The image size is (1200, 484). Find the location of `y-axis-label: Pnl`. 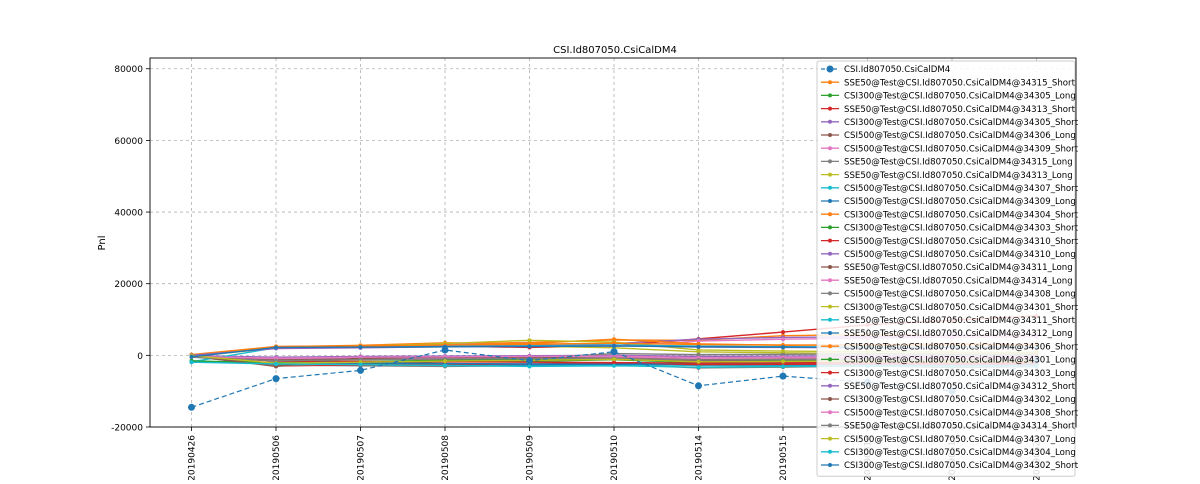

y-axis-label: Pnl is located at coordinates (102, 243).